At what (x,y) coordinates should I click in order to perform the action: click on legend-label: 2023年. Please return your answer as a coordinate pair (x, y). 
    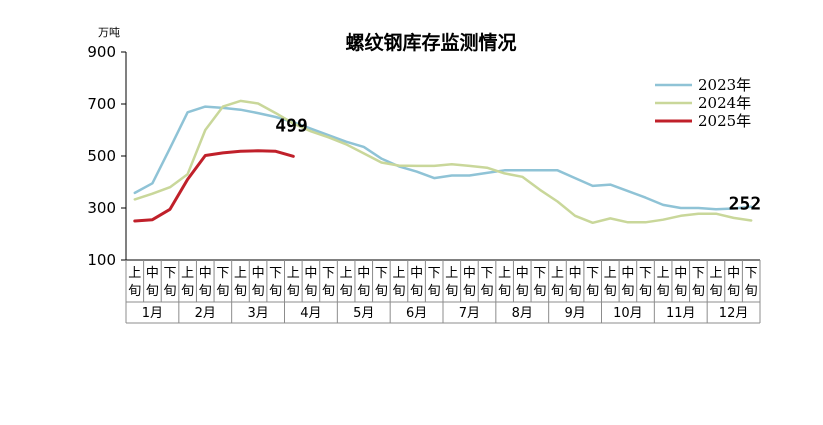
    Looking at the image, I should click on (724, 85).